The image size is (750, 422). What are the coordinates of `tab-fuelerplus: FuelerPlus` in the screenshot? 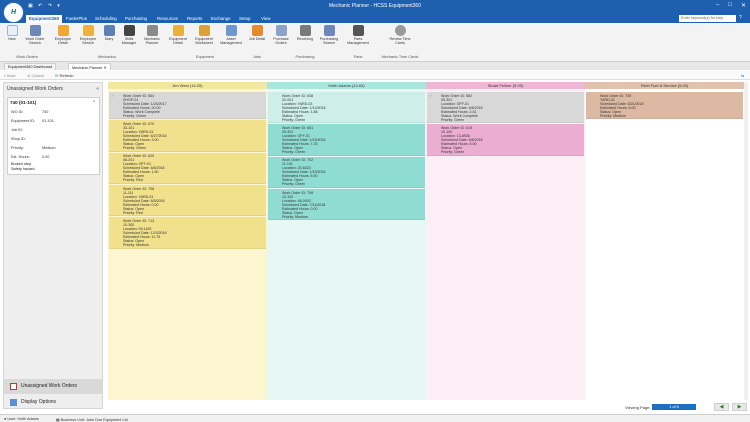 It's located at (76, 18).